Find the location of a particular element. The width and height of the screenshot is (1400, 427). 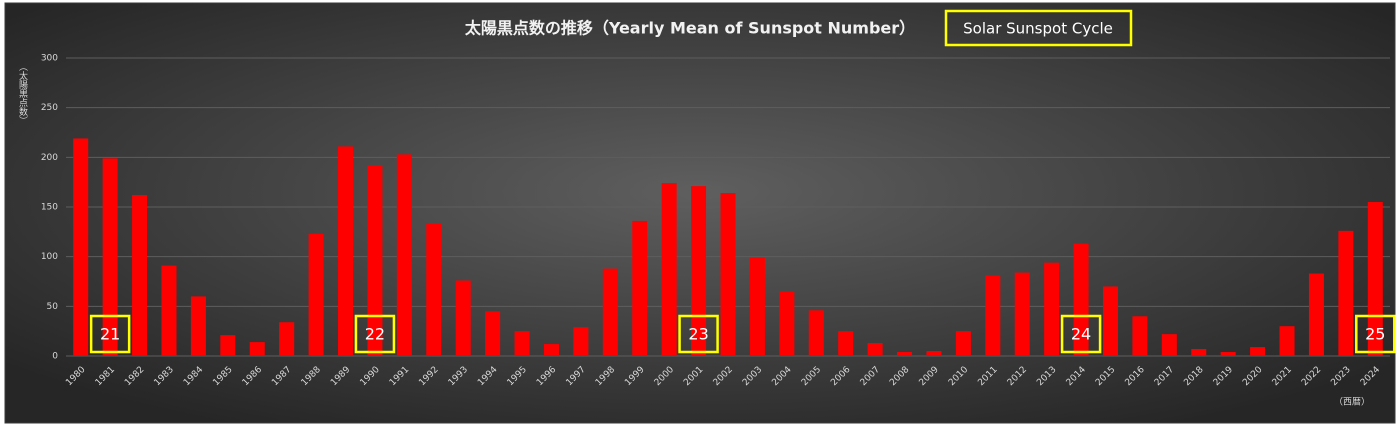

y-tick-label: 50 is located at coordinates (53, 307).